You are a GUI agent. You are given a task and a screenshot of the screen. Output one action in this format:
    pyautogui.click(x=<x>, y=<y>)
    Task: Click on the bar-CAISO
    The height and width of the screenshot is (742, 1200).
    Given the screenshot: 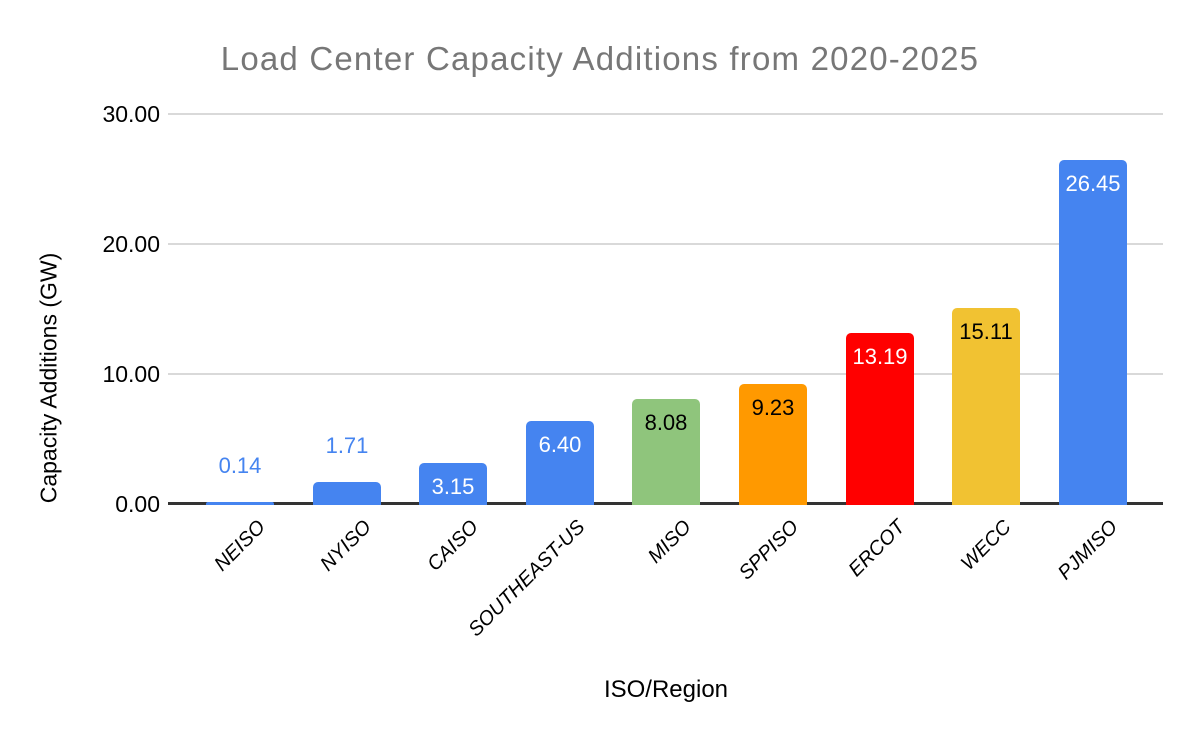 What is the action you would take?
    pyautogui.click(x=453, y=484)
    